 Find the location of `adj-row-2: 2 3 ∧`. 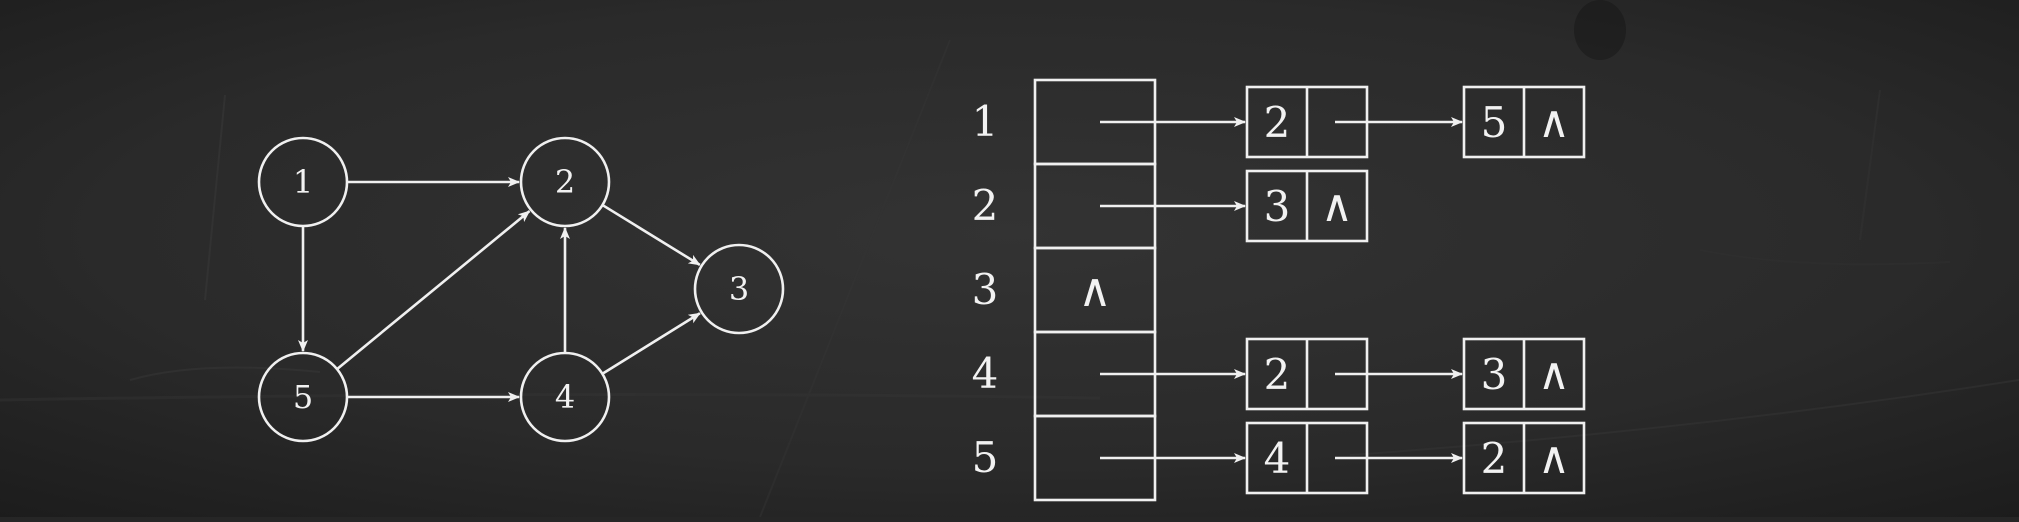

adj-row-2: 2 3 ∧ is located at coordinates (1170, 206).